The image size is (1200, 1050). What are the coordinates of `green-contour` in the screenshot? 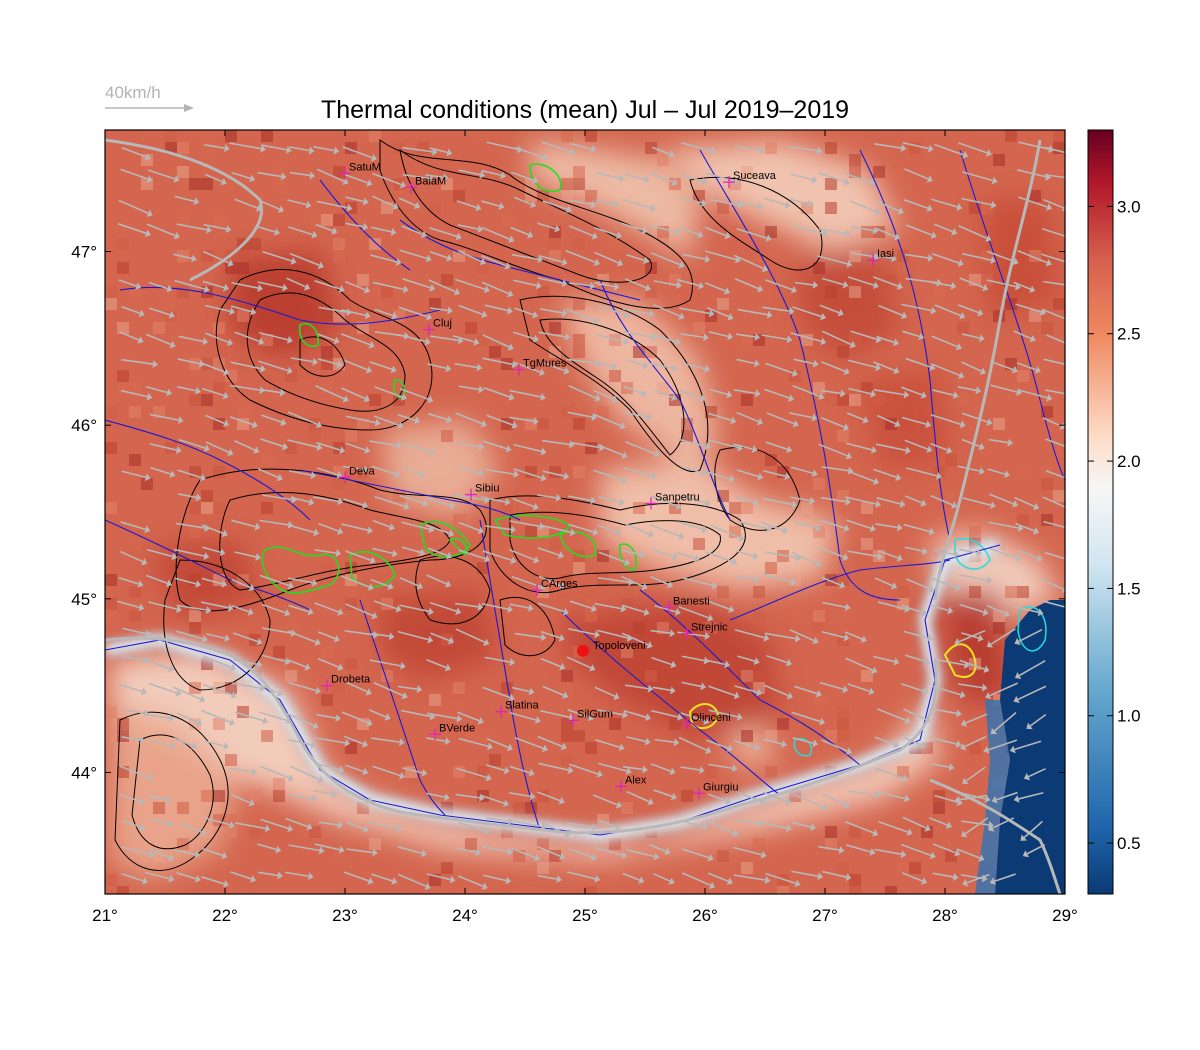 It's located at (300, 570).